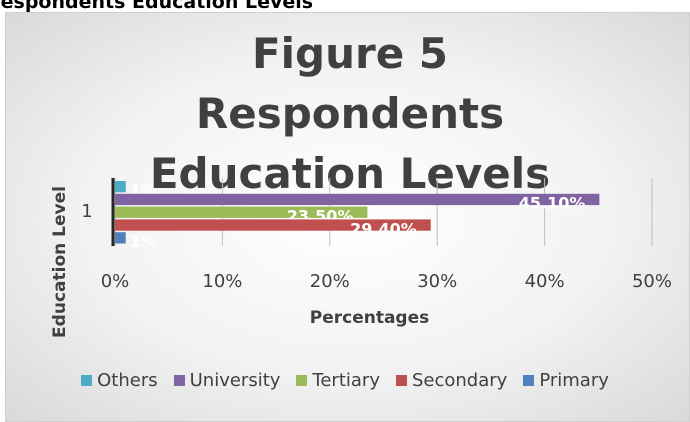  I want to click on legend-label: Secondary, so click(459, 380).